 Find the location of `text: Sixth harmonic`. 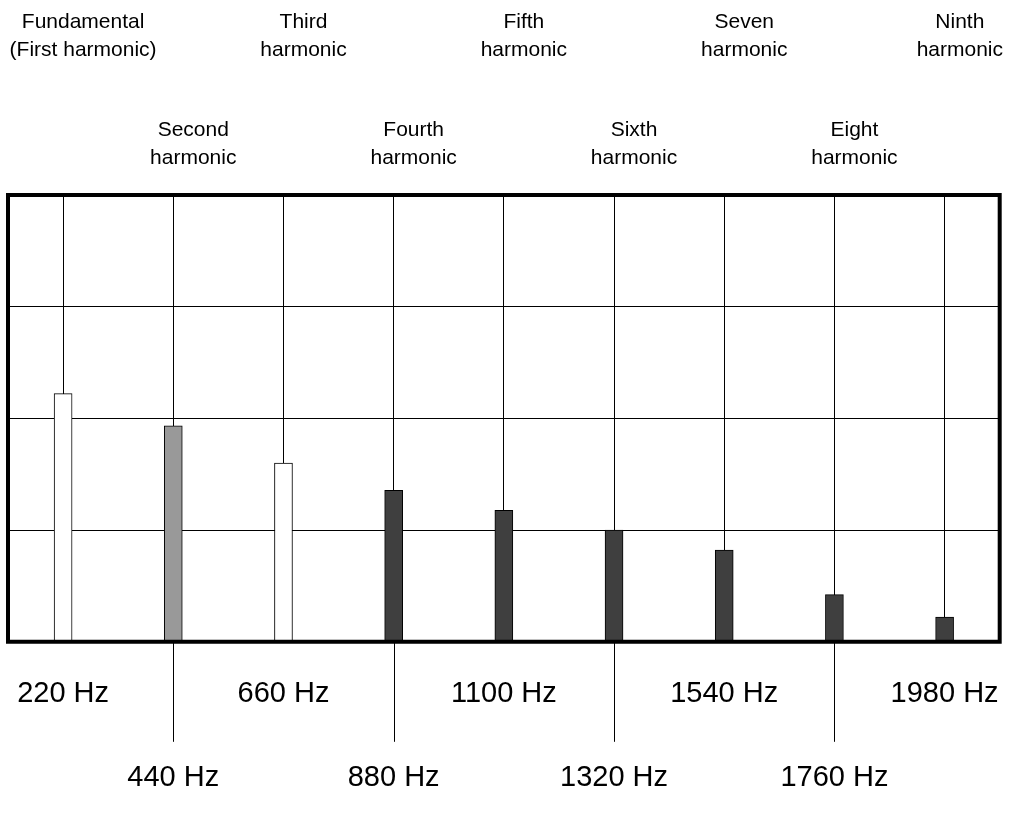

text: Sixth harmonic is located at coordinates (634, 142).